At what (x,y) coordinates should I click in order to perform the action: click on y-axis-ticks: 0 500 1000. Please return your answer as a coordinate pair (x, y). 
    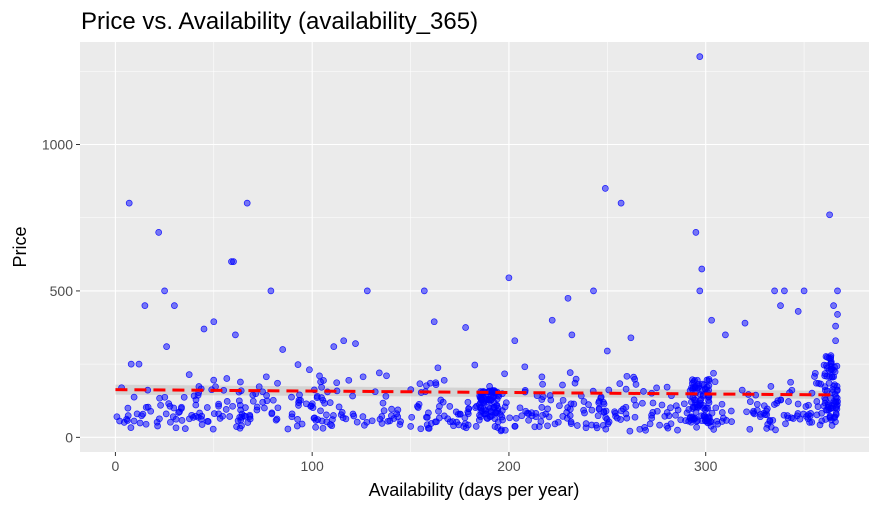
    Looking at the image, I should click on (61, 291).